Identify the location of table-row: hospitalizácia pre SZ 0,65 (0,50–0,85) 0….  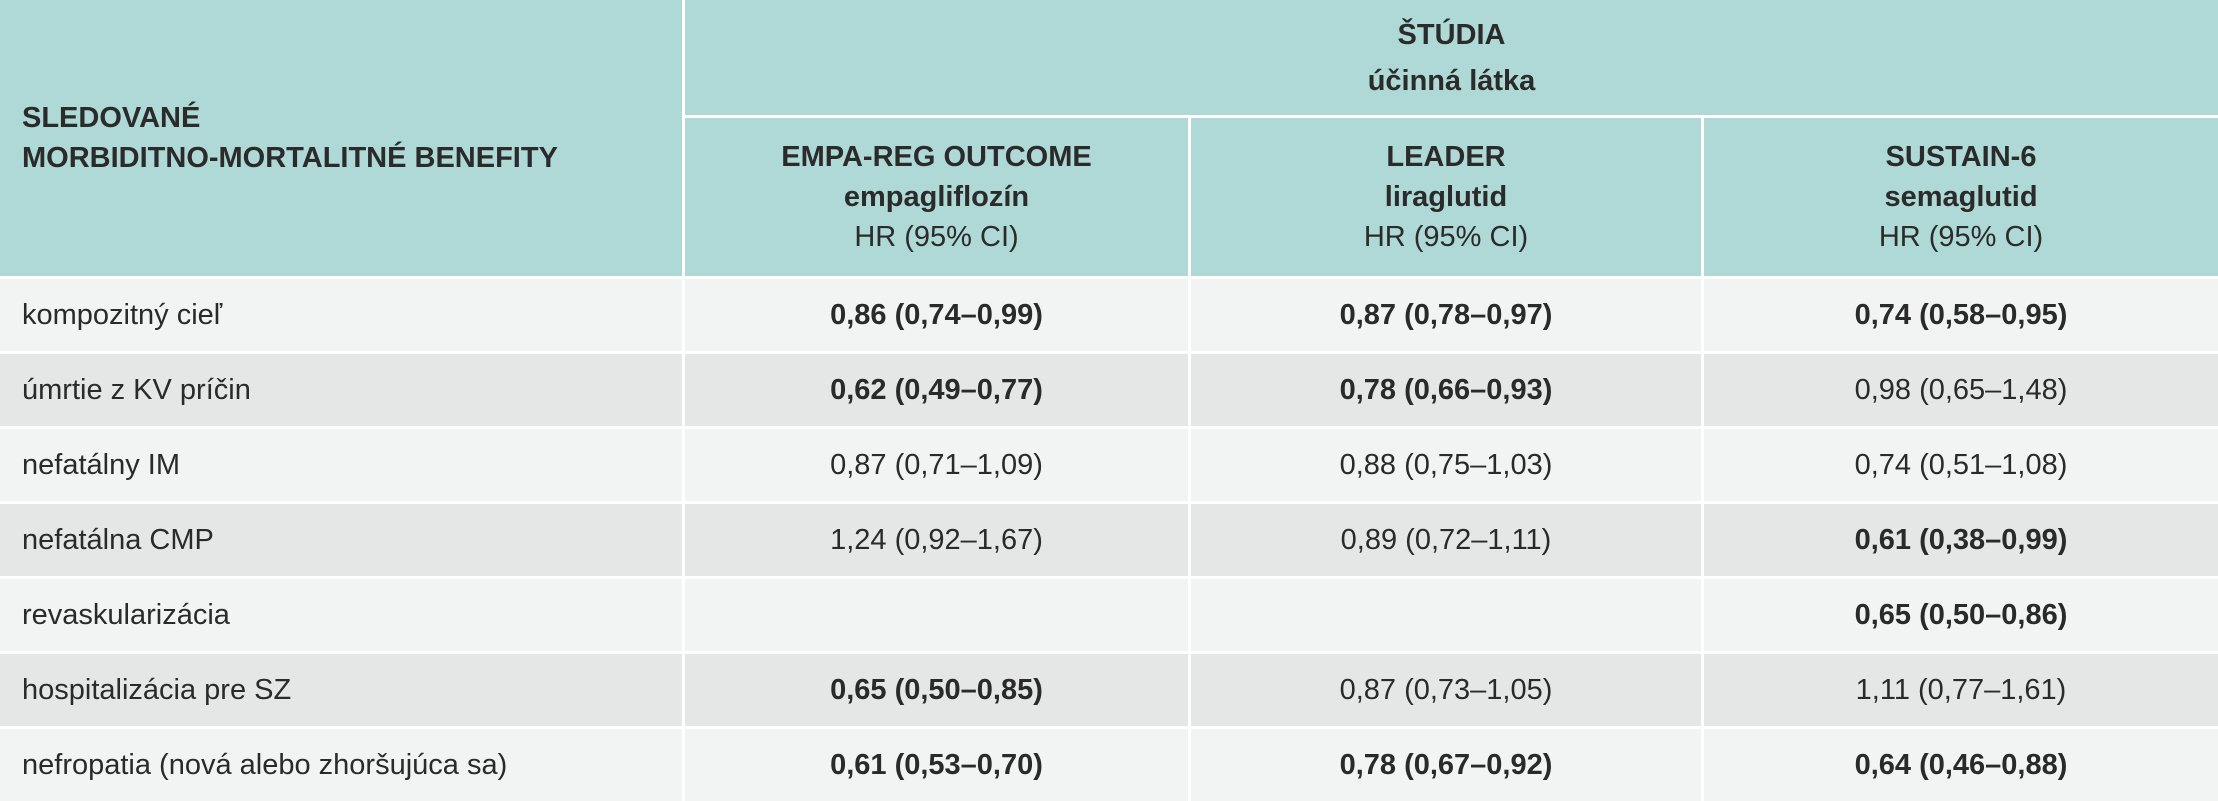
(1109, 688).